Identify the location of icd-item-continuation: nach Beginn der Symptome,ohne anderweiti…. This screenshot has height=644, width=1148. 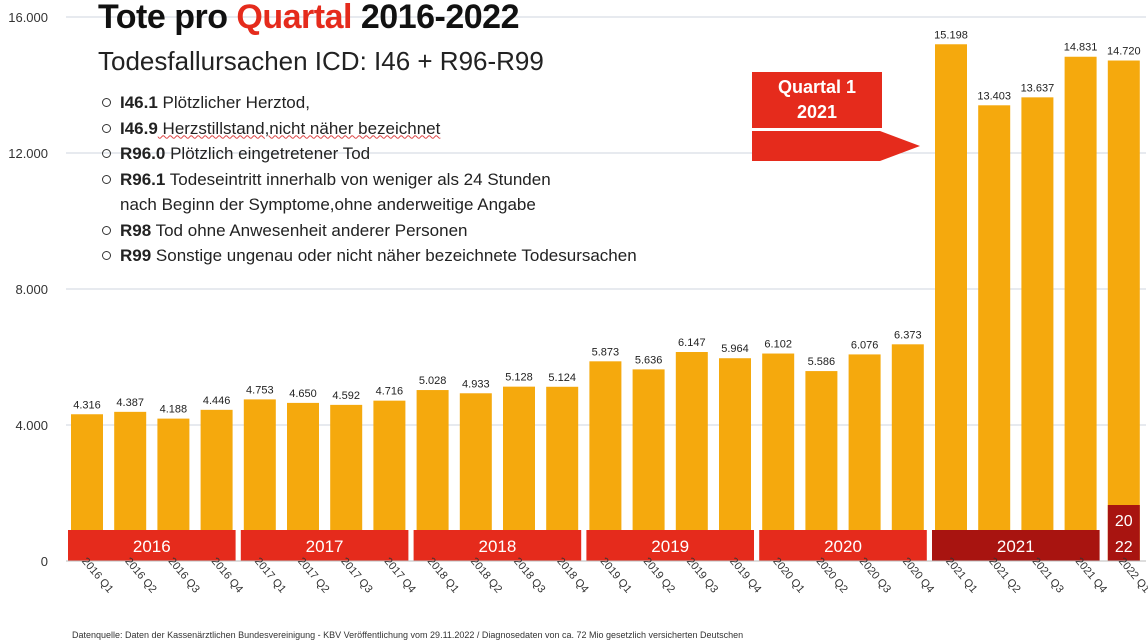
(368, 205).